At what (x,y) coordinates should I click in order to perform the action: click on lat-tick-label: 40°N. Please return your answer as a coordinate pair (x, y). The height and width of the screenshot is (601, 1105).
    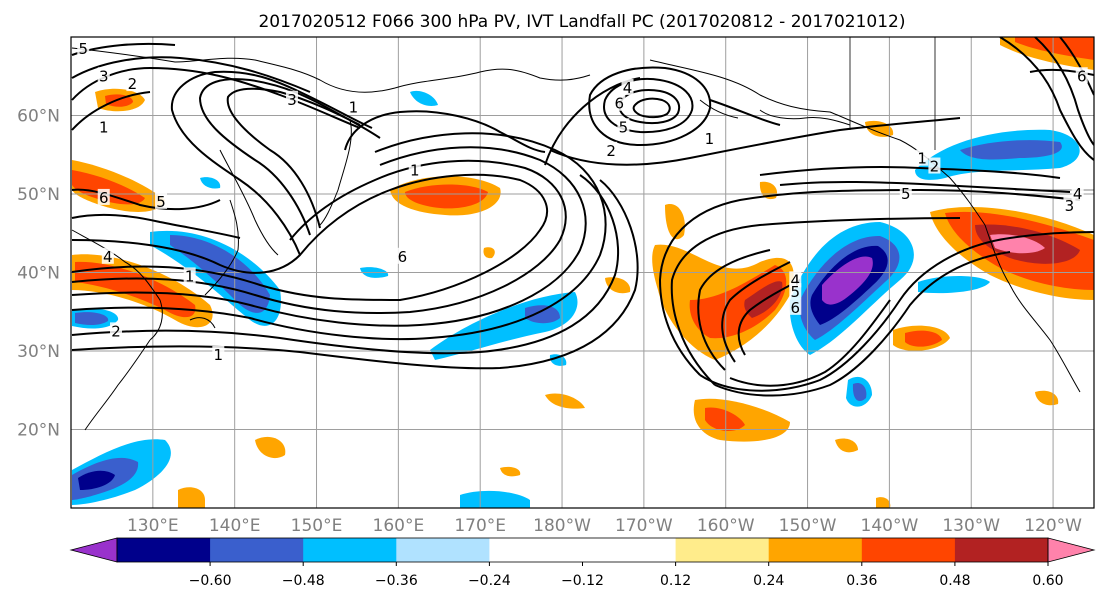
    Looking at the image, I should click on (38, 274).